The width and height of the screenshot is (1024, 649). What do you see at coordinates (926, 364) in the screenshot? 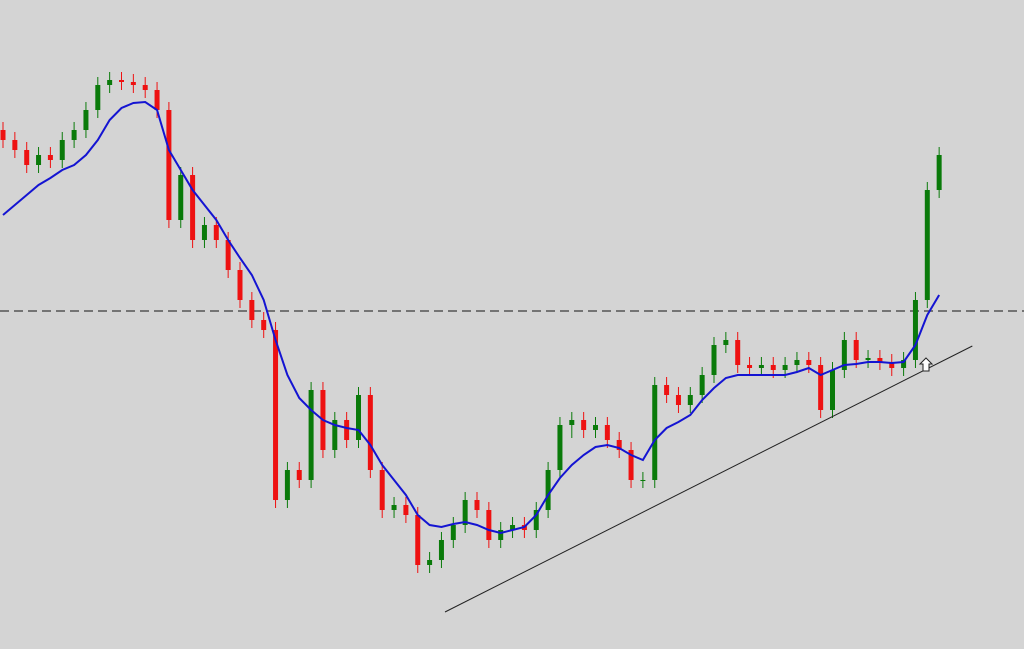
I see `arrow-icon` at bounding box center [926, 364].